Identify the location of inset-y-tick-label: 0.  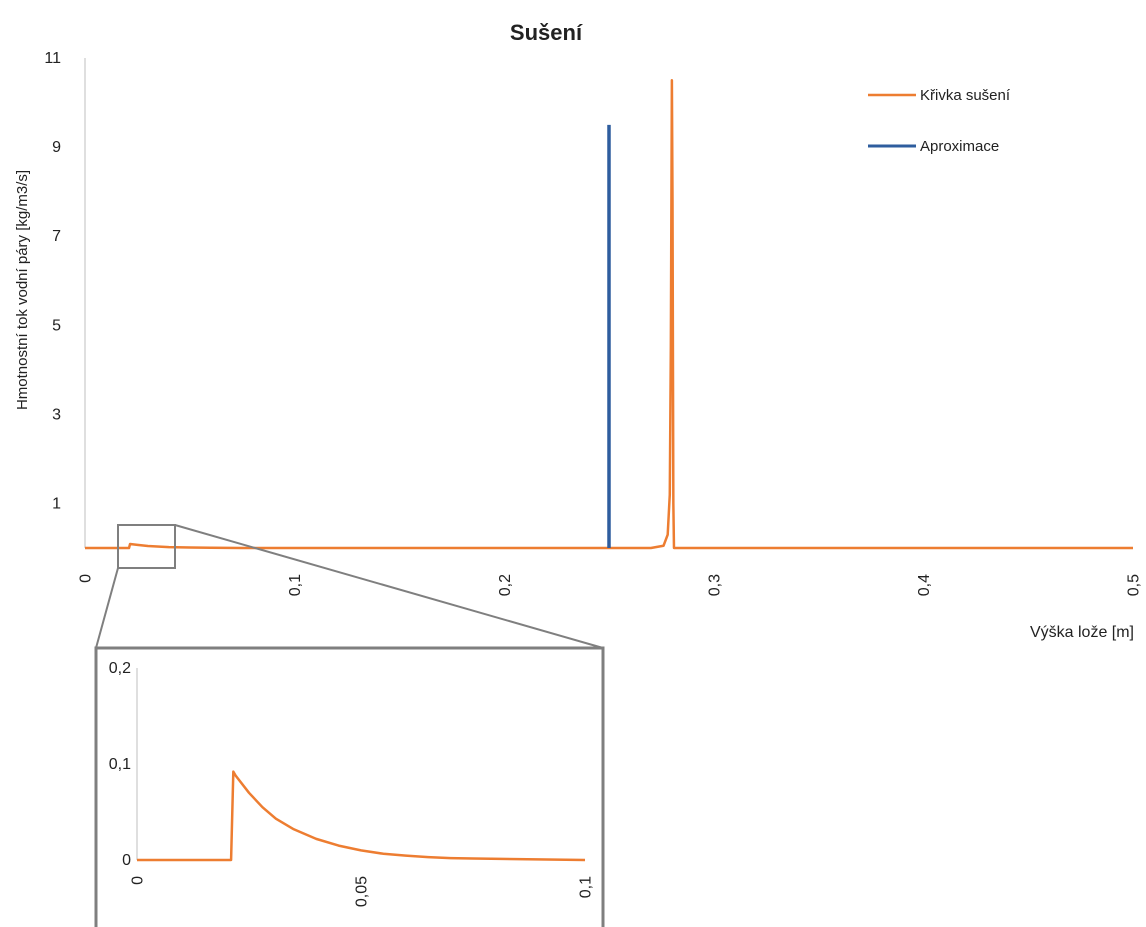
(126, 860).